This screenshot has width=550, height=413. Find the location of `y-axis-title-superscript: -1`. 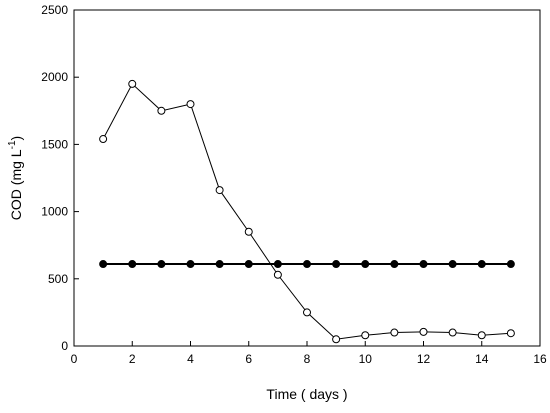

y-axis-title-superscript: -1 is located at coordinates (12, 144).